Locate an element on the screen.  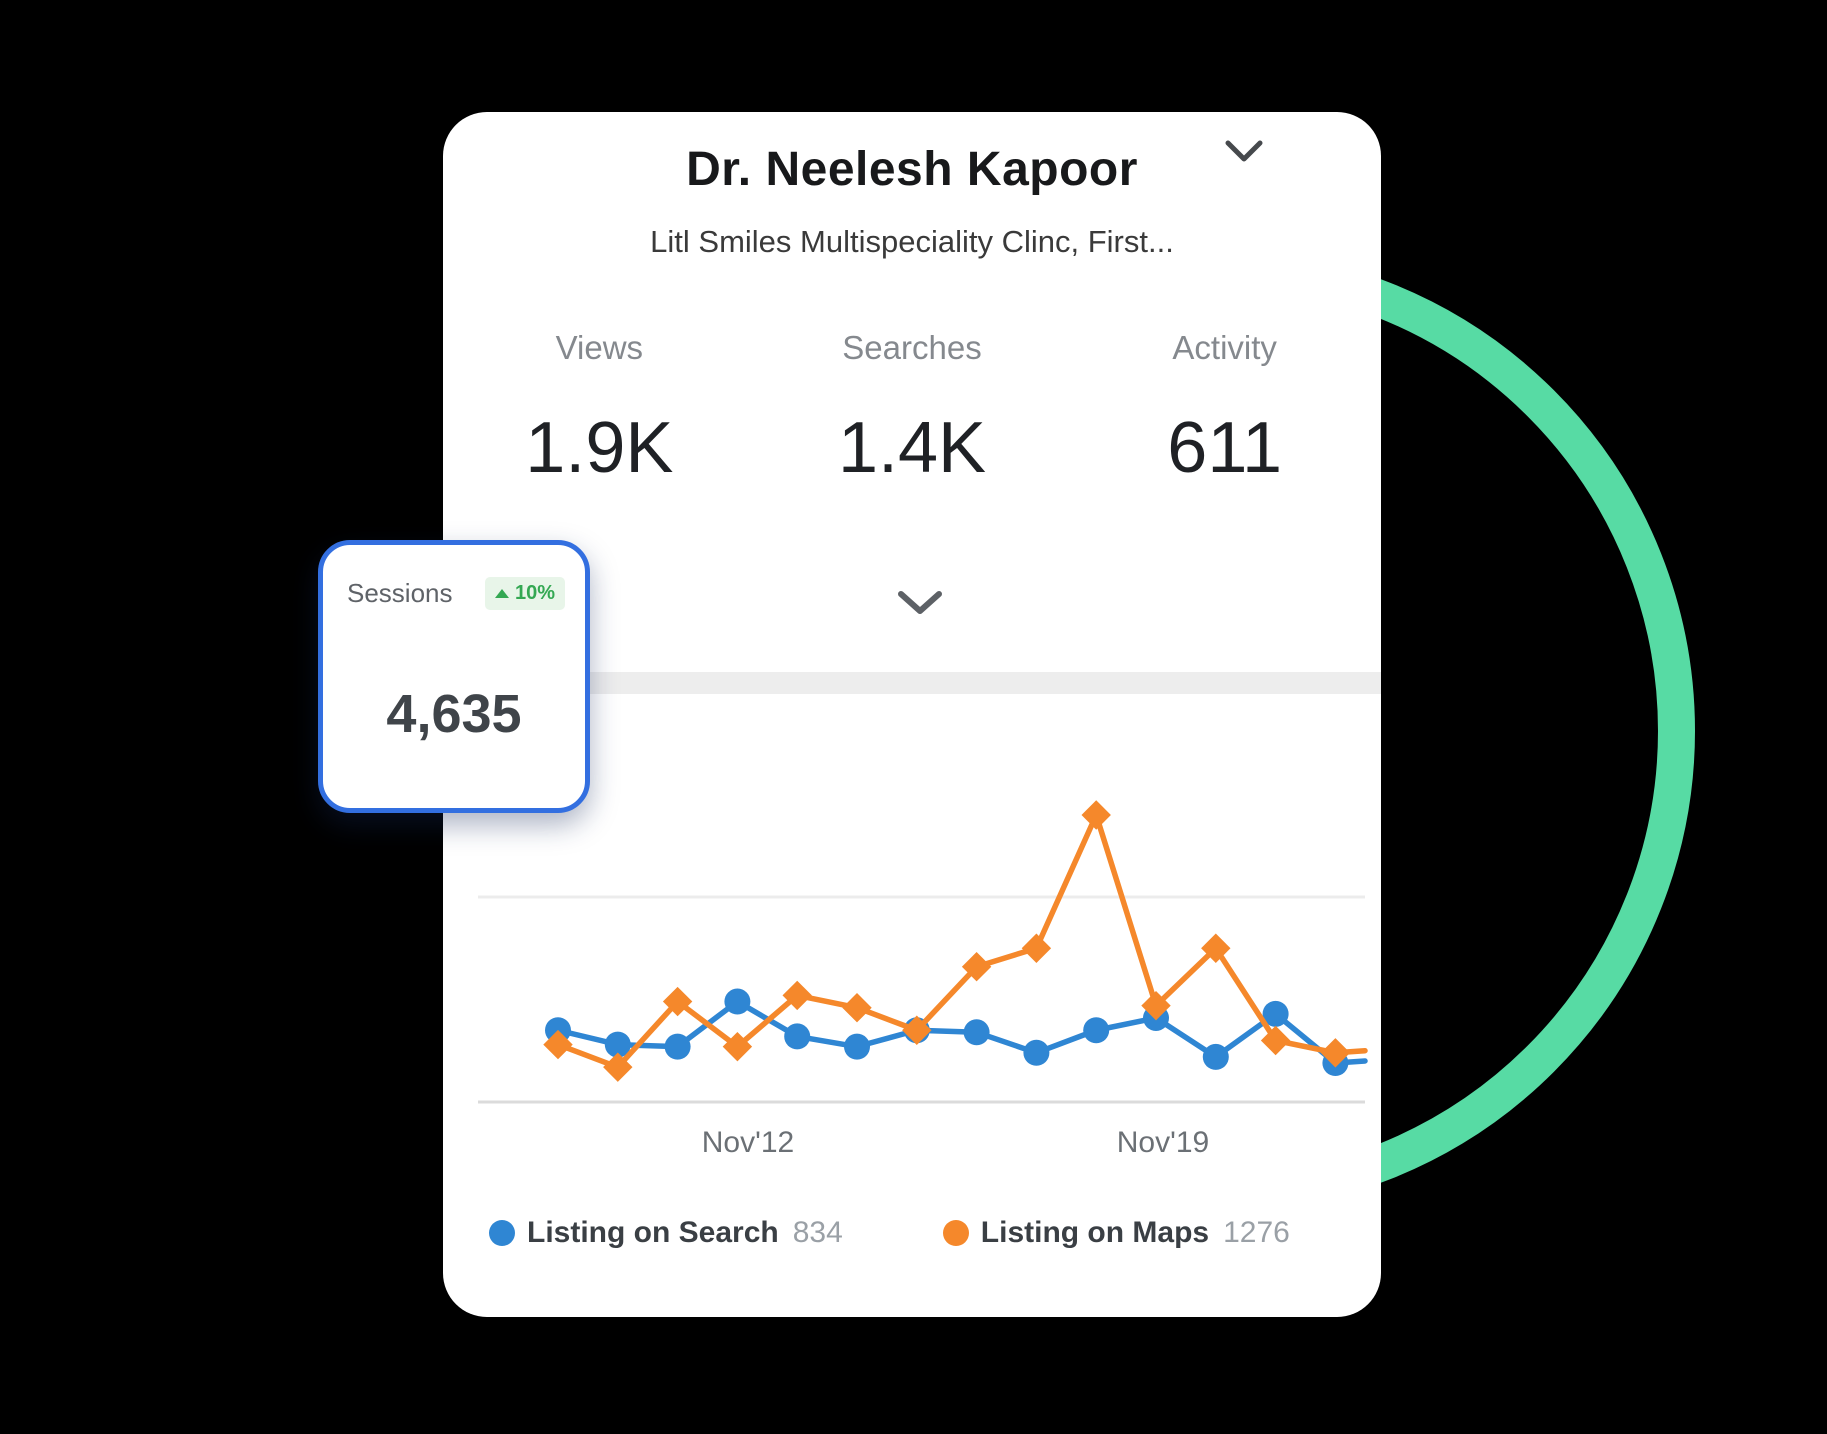
section-divider is located at coordinates (912, 683).